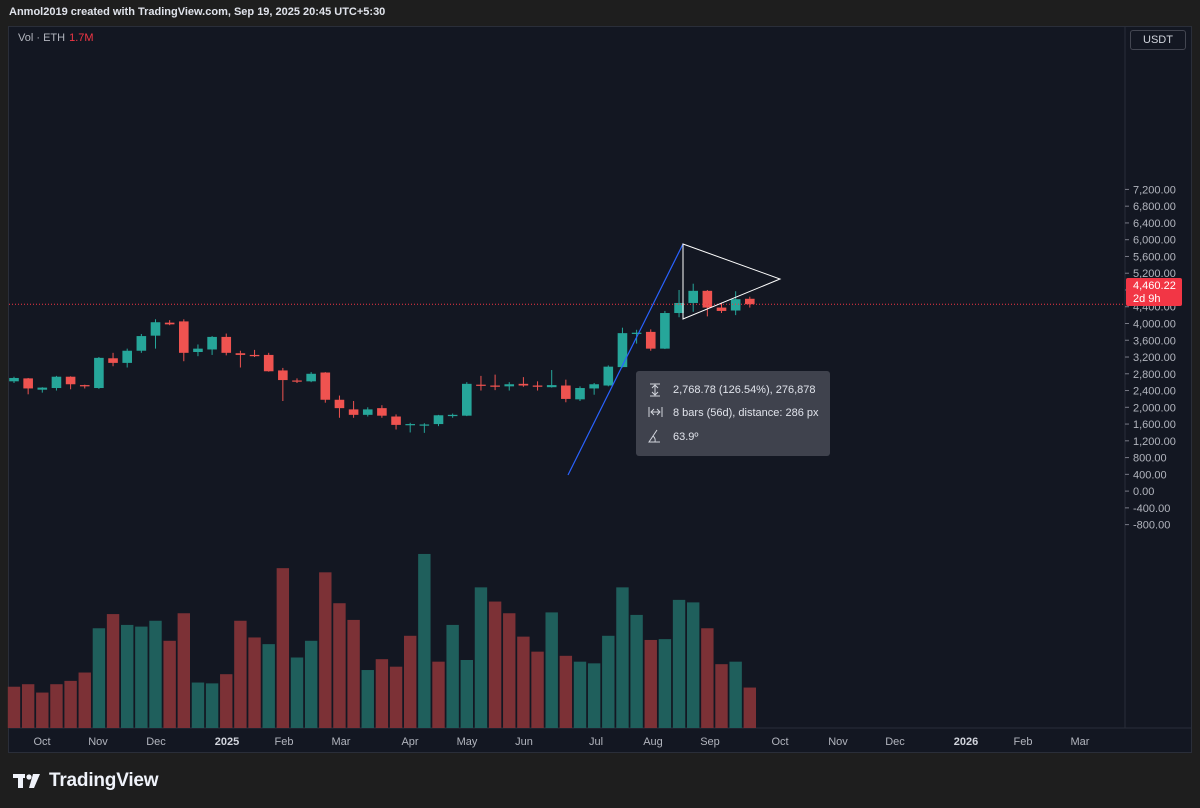 This screenshot has width=1200, height=808. I want to click on volume-series, so click(381, 640).